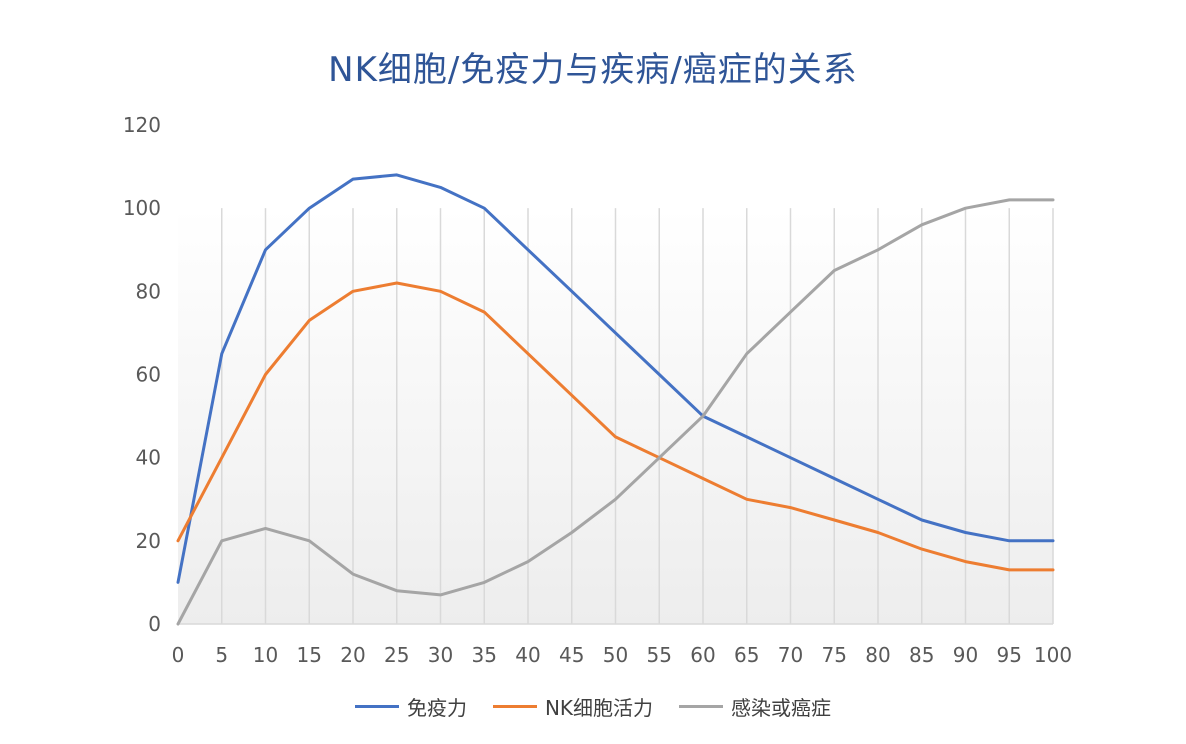 The height and width of the screenshot is (744, 1186). Describe the element at coordinates (178, 655) in the screenshot. I see `x-tick-label: 0` at that location.